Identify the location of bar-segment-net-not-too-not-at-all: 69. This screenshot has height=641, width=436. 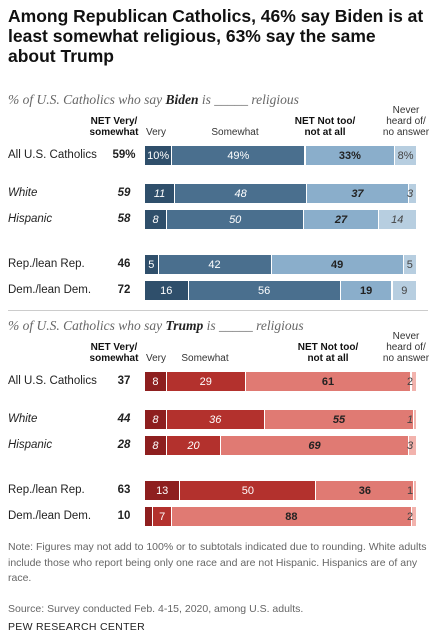
(315, 445).